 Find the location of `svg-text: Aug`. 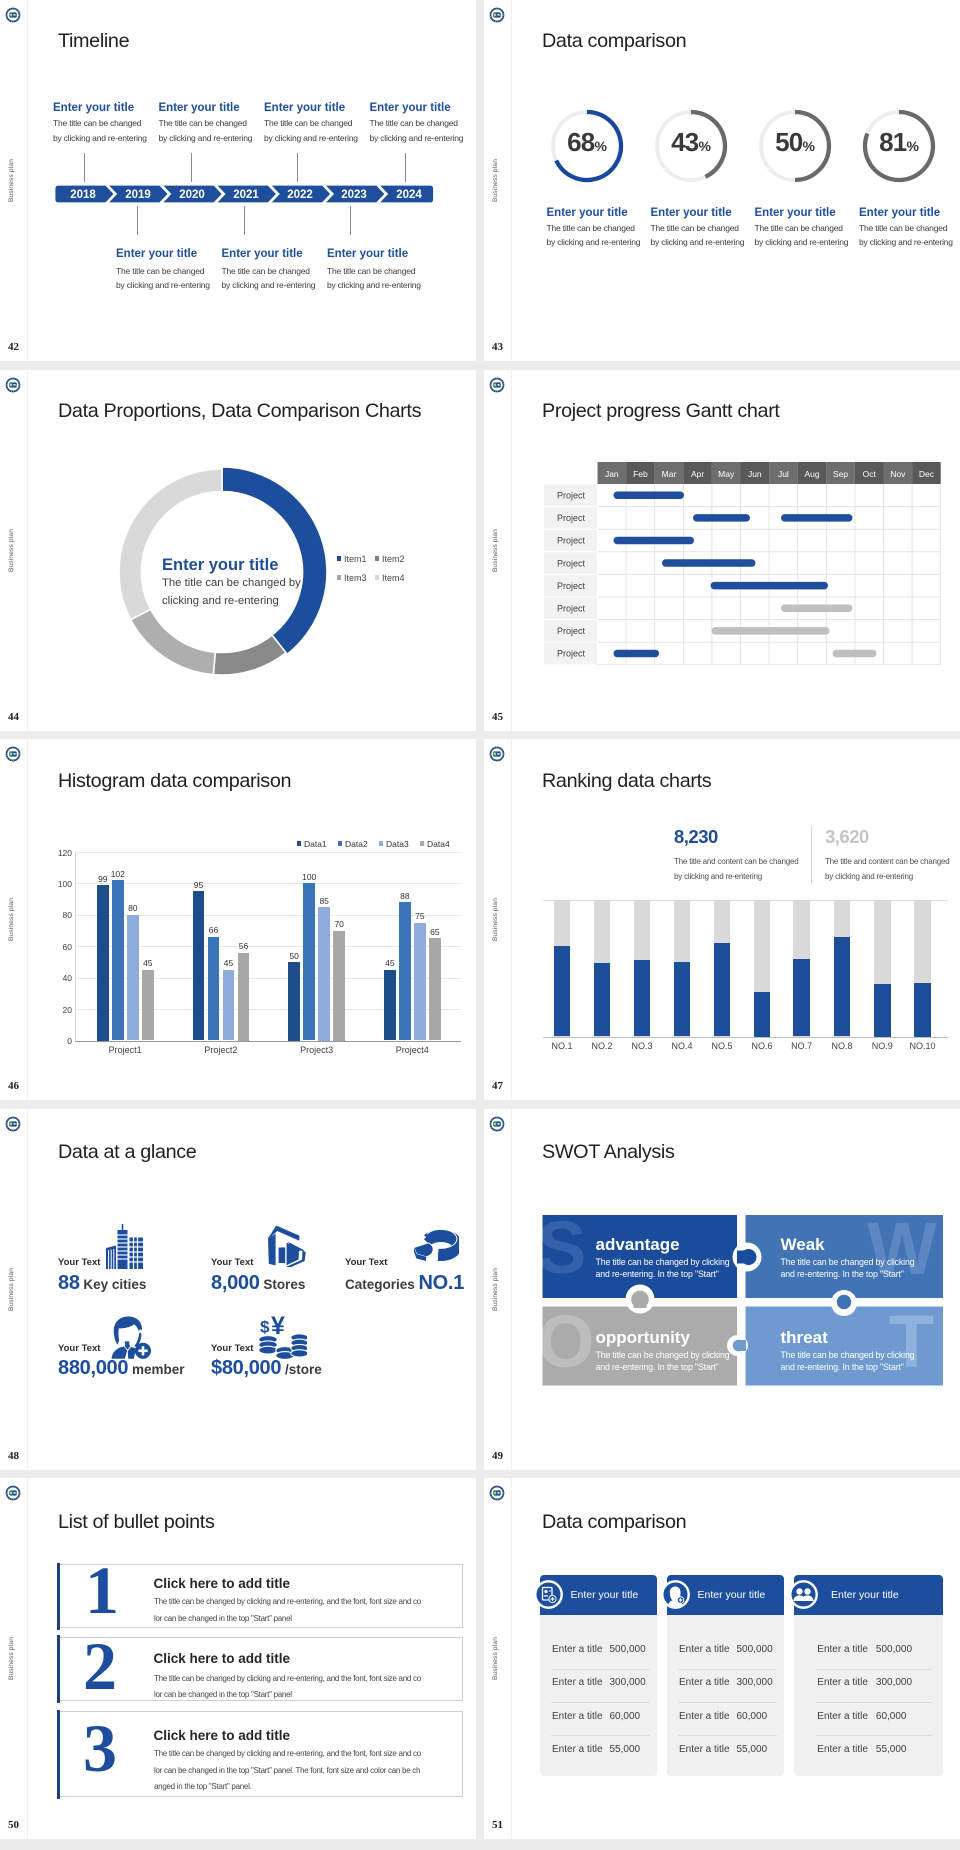

svg-text: Aug is located at coordinates (811, 474).